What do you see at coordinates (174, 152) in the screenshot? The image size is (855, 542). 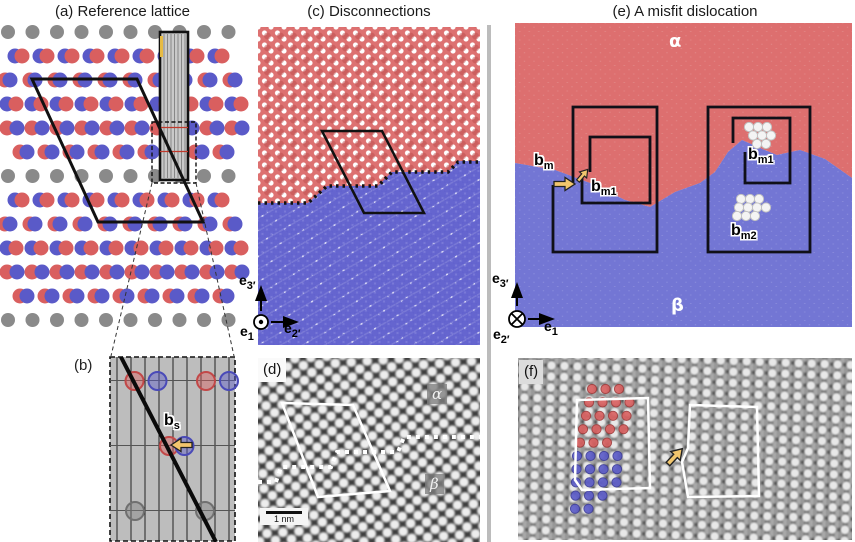 I see `panel-a-zoom-box` at bounding box center [174, 152].